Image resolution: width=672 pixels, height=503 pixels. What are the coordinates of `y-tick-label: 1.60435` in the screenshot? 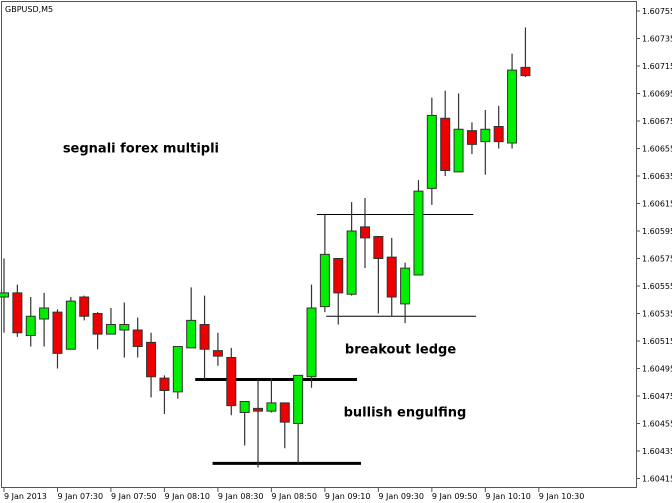 It's located at (657, 451).